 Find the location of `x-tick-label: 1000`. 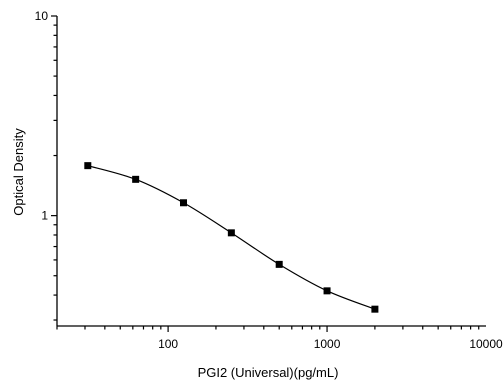

x-tick-label: 1000 is located at coordinates (327, 344).